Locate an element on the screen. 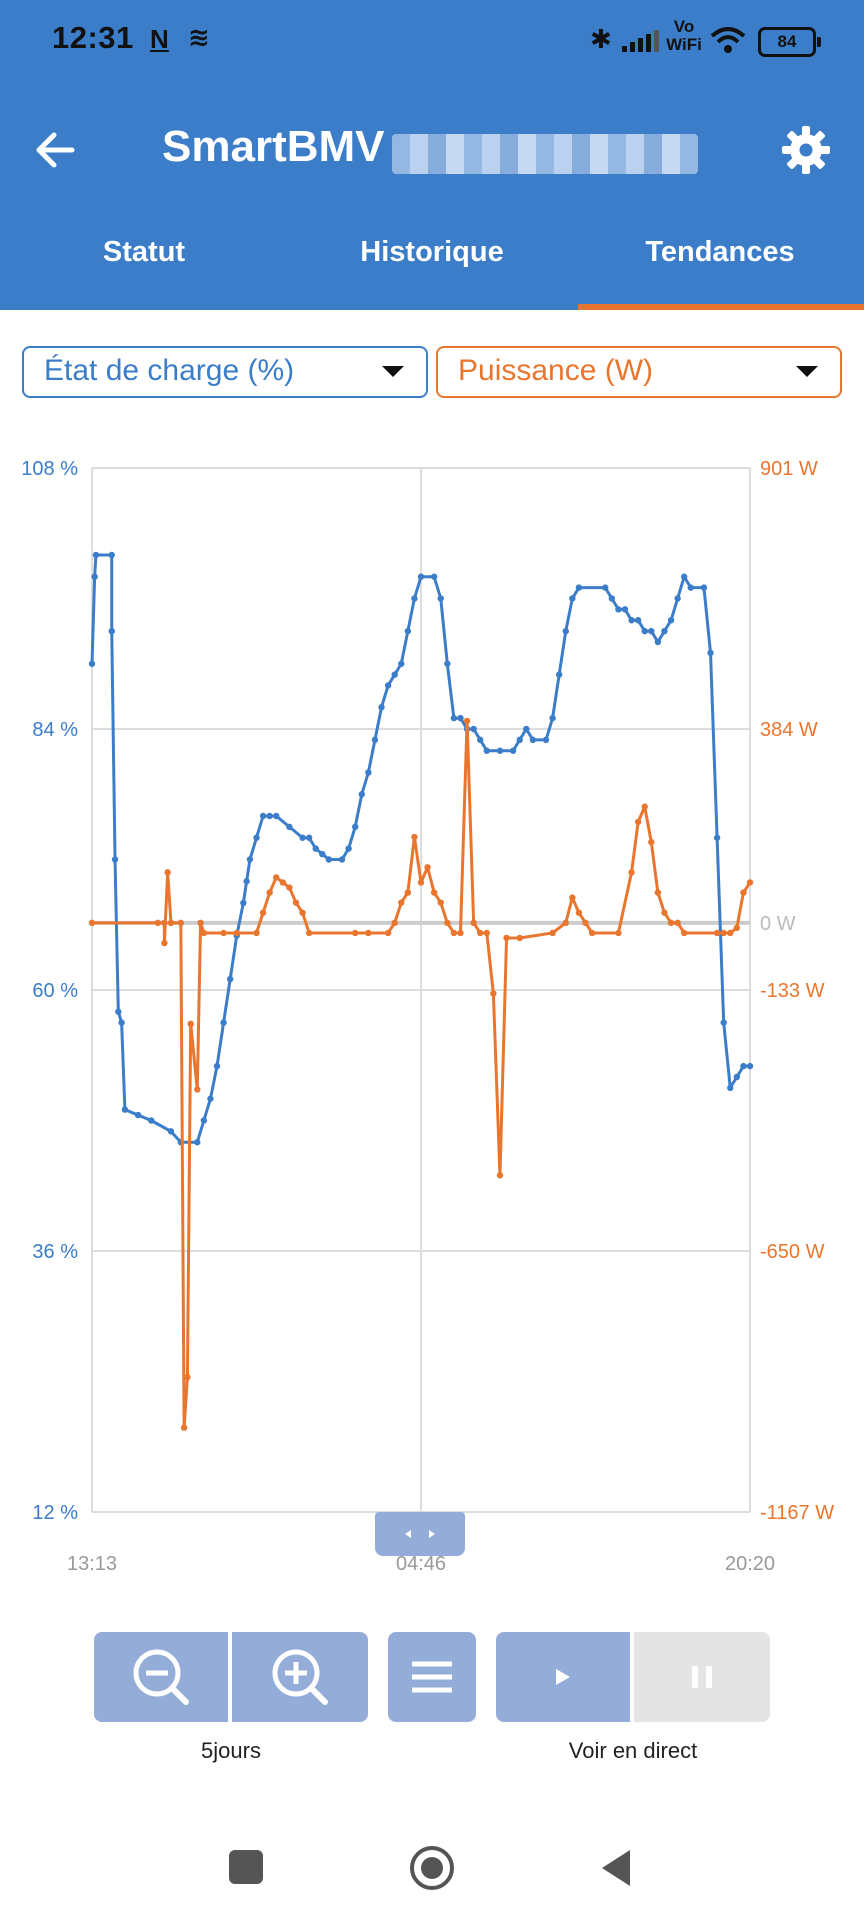 The height and width of the screenshot is (1920, 864). pause-button is located at coordinates (702, 1677).